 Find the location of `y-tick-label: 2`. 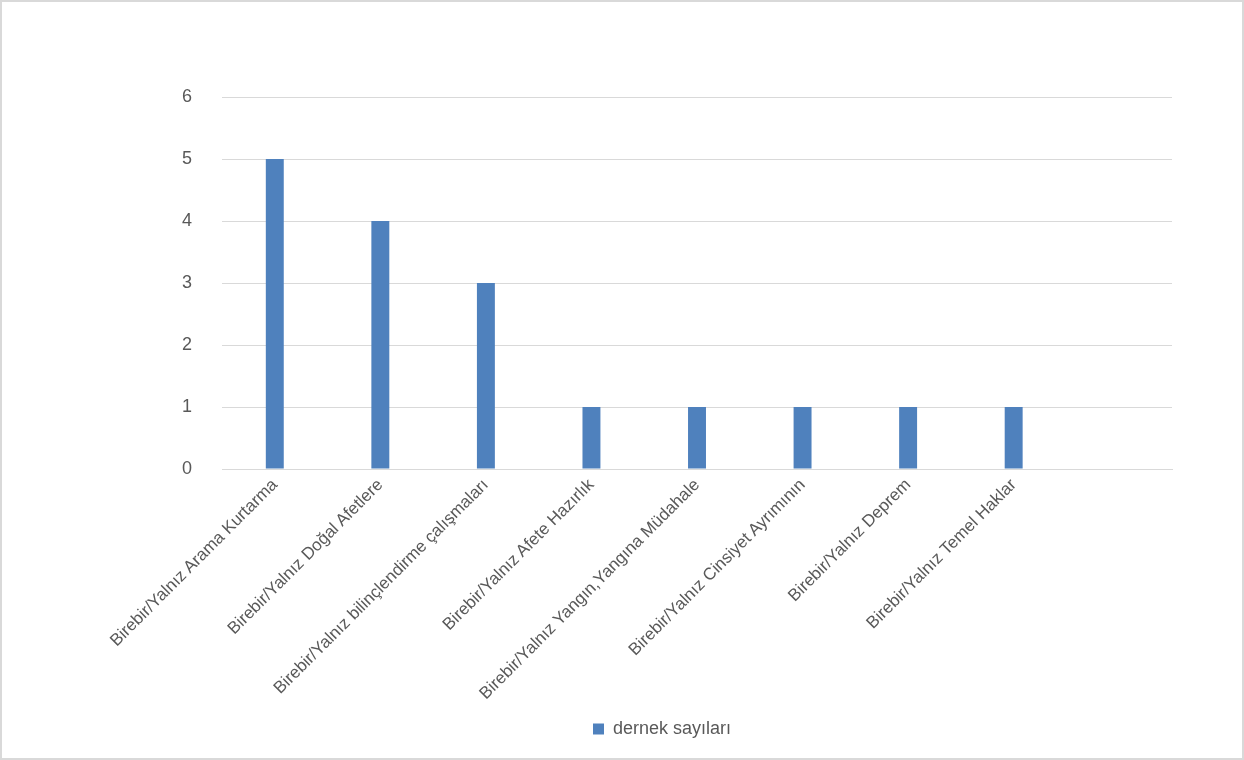

y-tick-label: 2 is located at coordinates (187, 344).